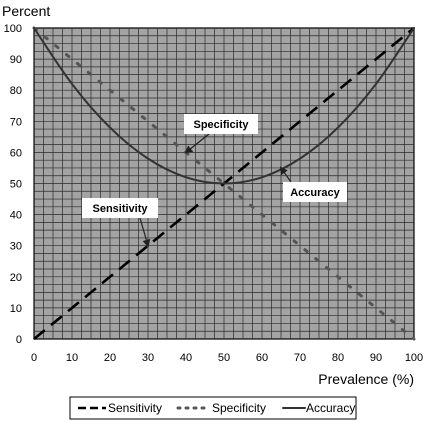 Image resolution: width=428 pixels, height=422 pixels. I want to click on x-tick-label: 100, so click(414, 358).